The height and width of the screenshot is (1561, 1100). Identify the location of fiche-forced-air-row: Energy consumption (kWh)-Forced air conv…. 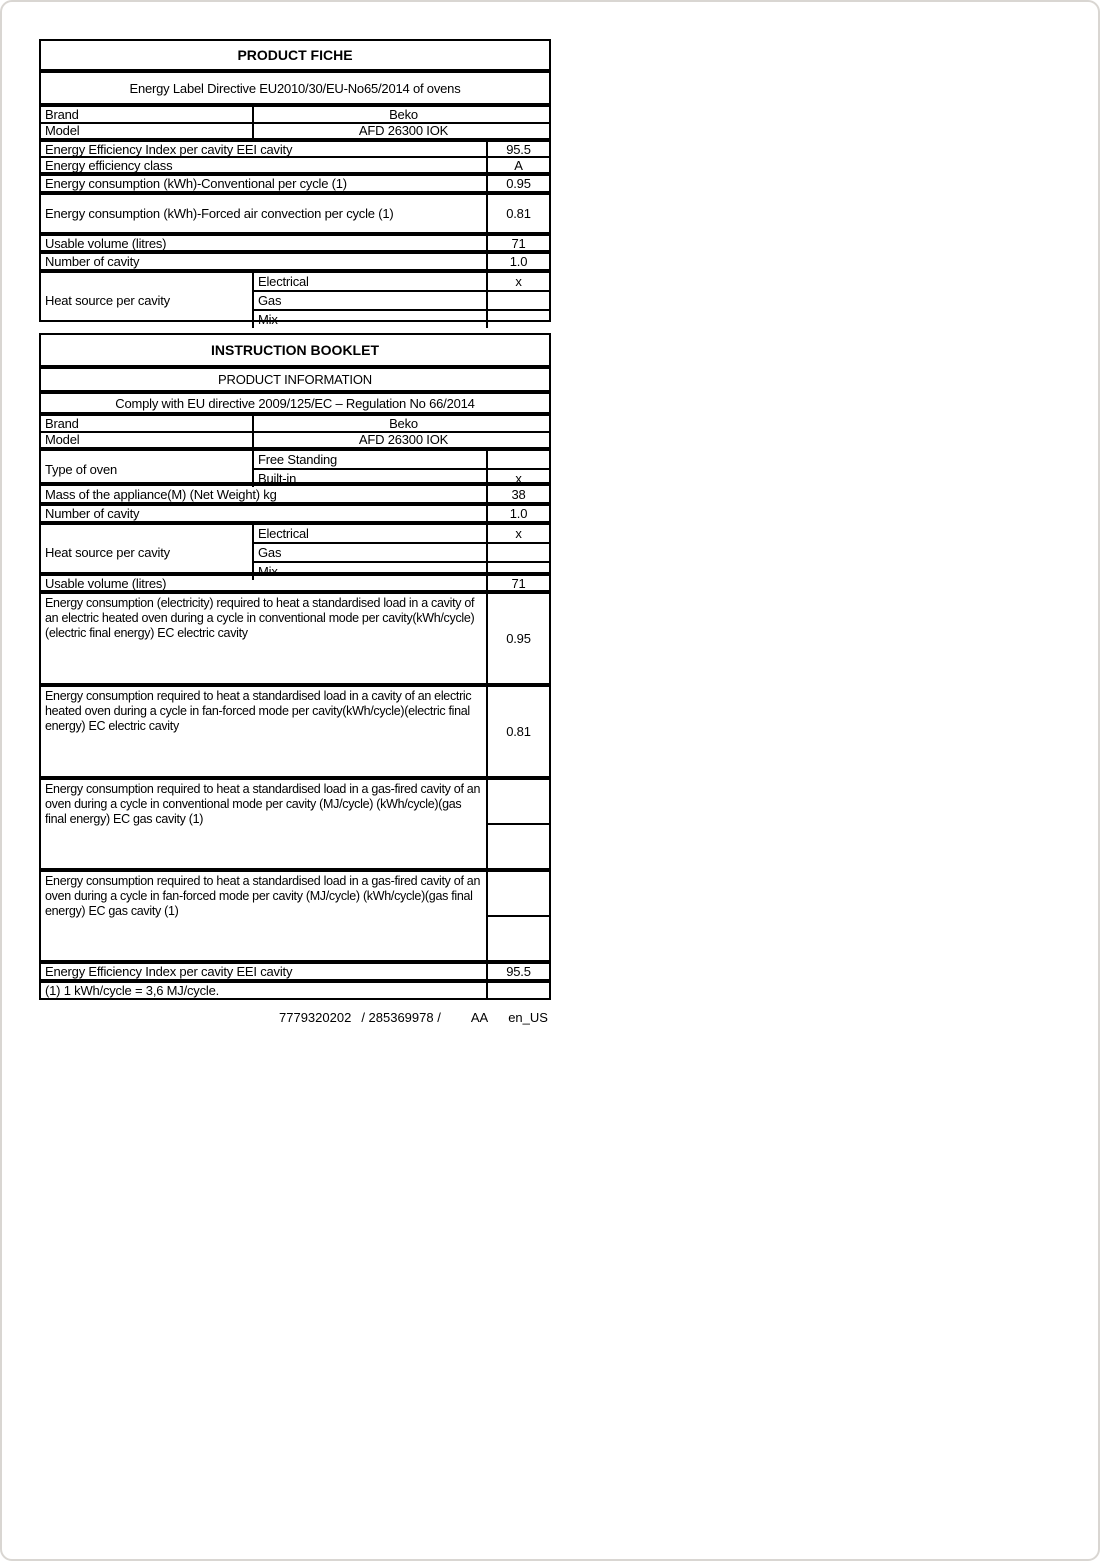
(295, 213).